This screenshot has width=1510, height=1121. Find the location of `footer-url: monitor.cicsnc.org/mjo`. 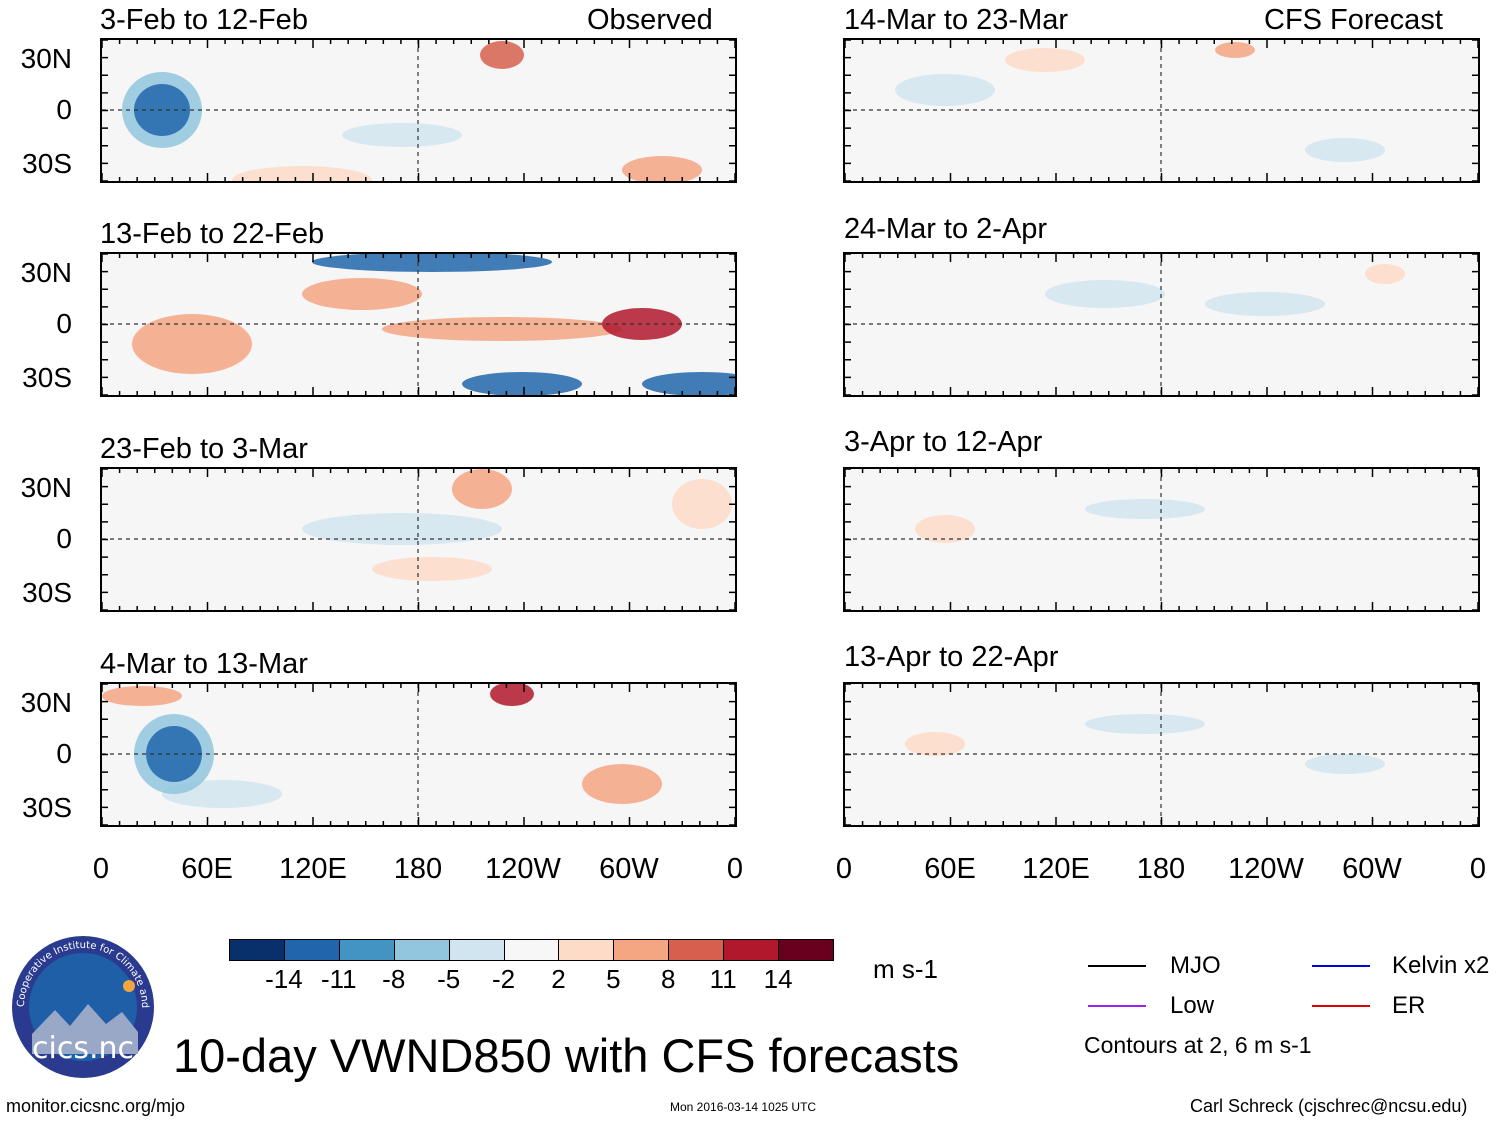

footer-url: monitor.cicsnc.org/mjo is located at coordinates (96, 1106).